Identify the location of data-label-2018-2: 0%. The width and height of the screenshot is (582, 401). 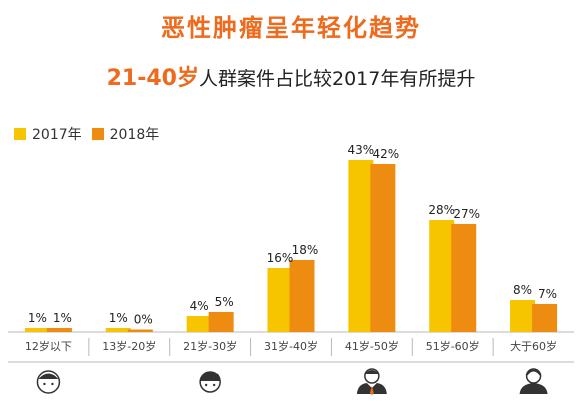
(143, 320).